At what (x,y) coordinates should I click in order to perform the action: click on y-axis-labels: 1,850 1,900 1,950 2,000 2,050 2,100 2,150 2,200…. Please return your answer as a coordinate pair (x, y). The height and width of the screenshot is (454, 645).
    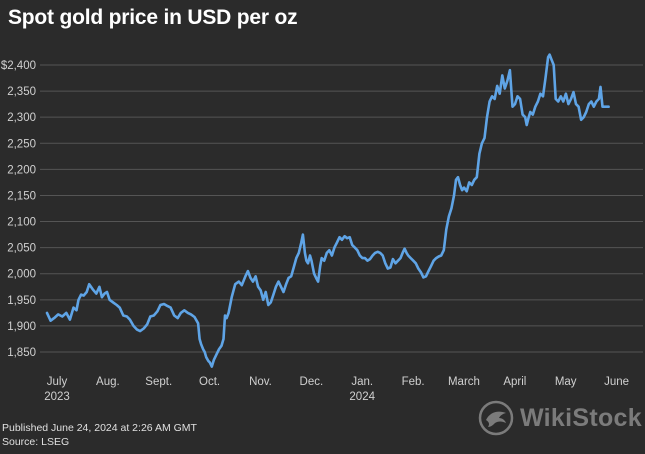
    Looking at the image, I should click on (18, 209).